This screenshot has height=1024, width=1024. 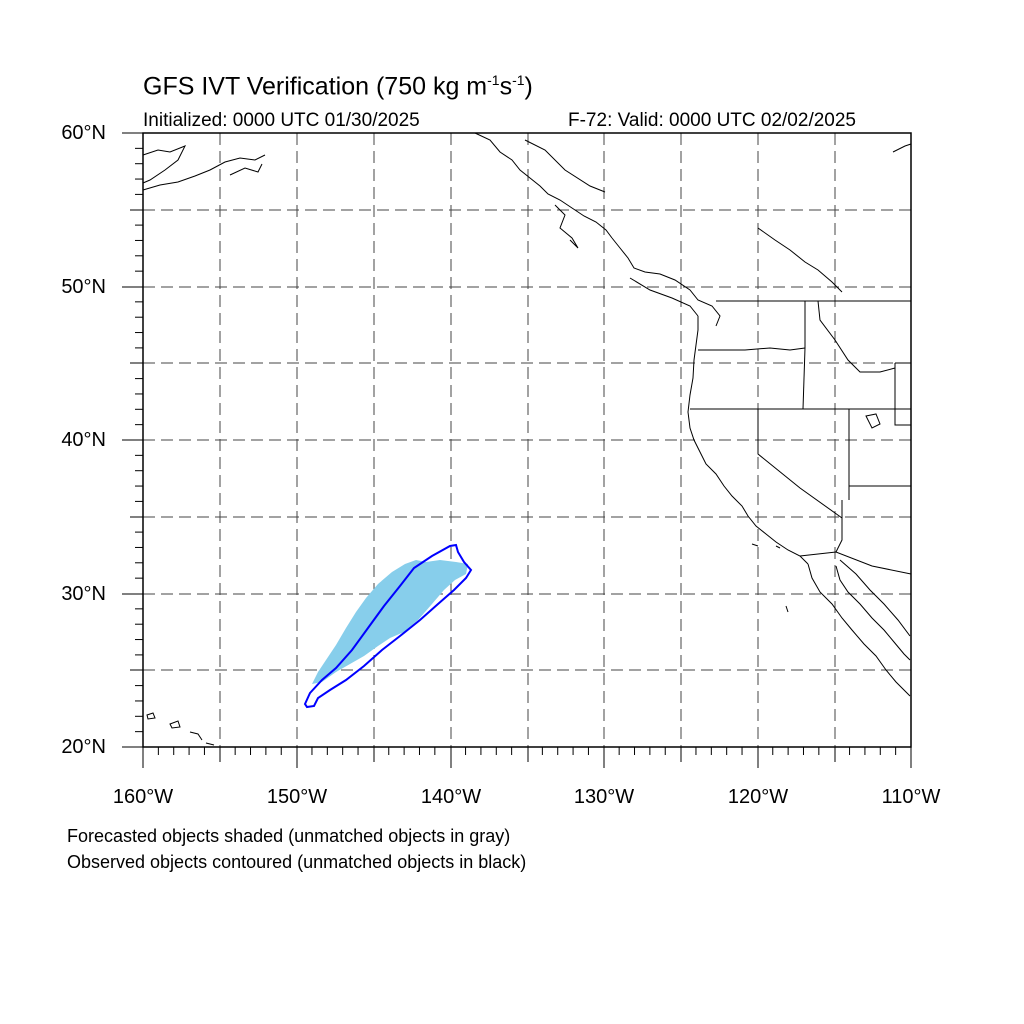 I want to click on observed-object-contour, so click(x=388, y=626).